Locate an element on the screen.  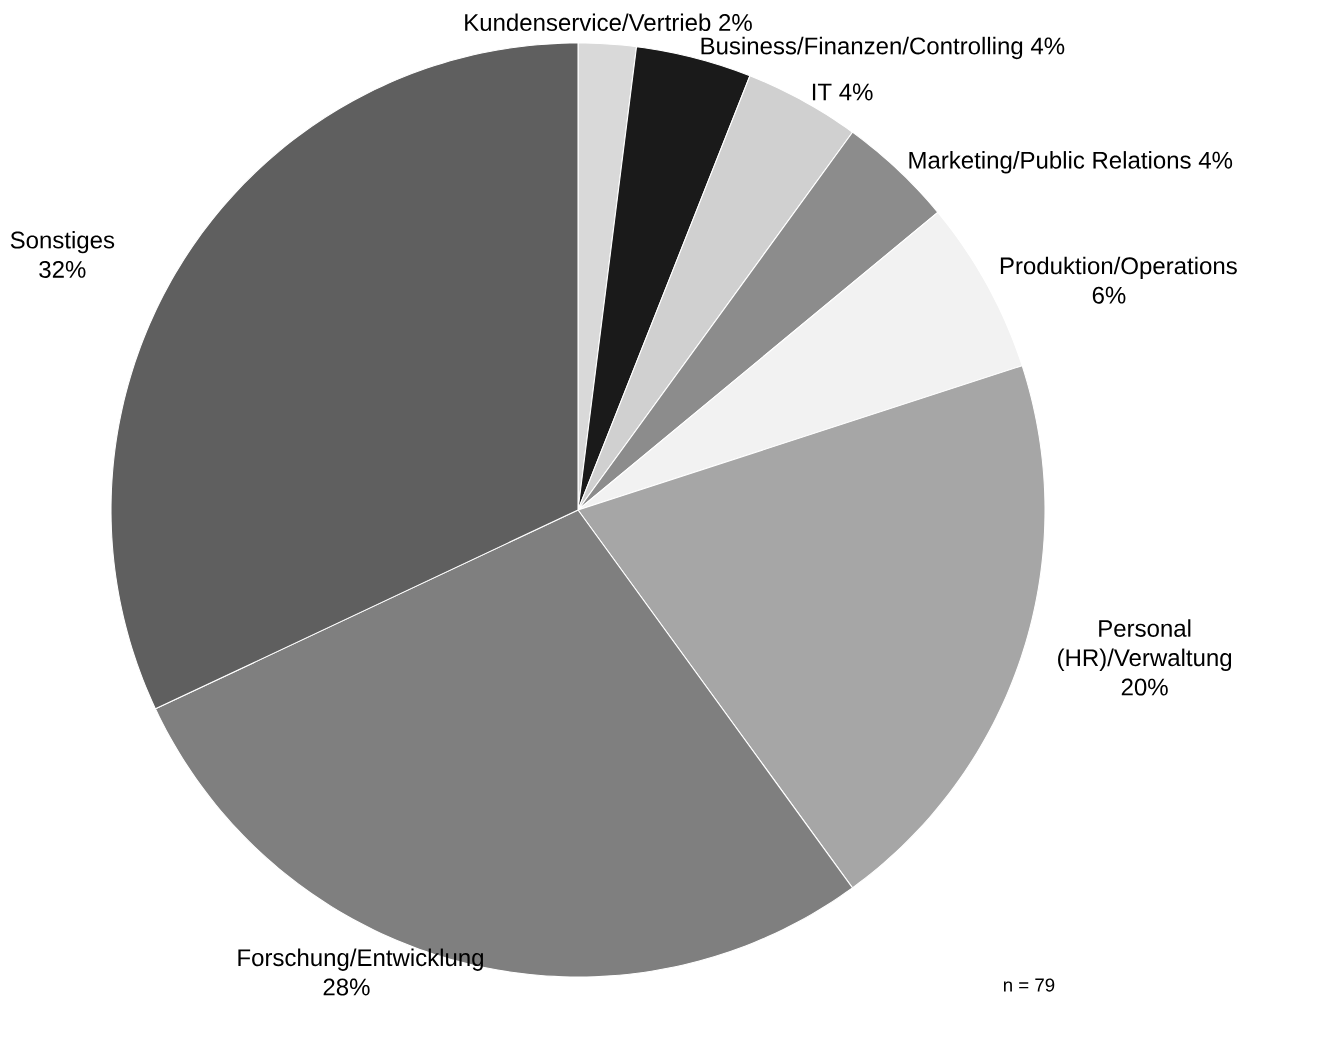
slice-label: IT is located at coordinates (822, 92).